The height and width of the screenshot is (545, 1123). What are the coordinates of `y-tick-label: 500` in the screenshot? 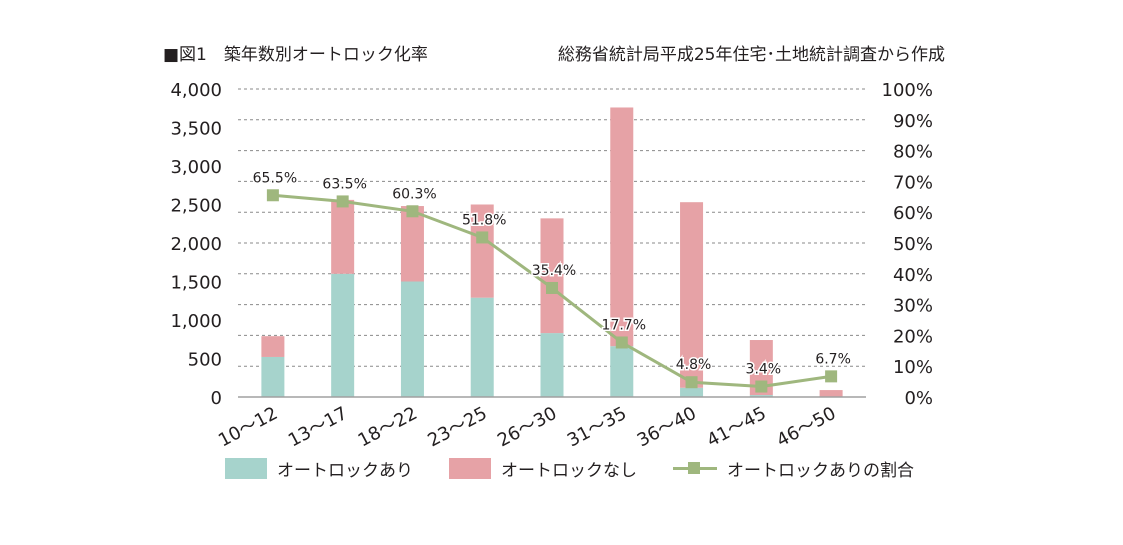 It's located at (205, 360).